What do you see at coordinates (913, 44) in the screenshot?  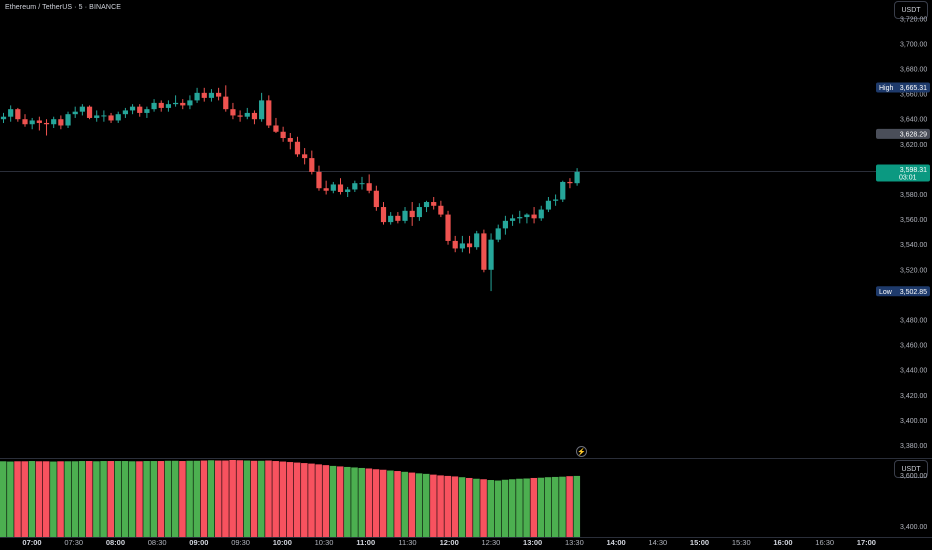 I see `price-axis-label: 3,700.00` at bounding box center [913, 44].